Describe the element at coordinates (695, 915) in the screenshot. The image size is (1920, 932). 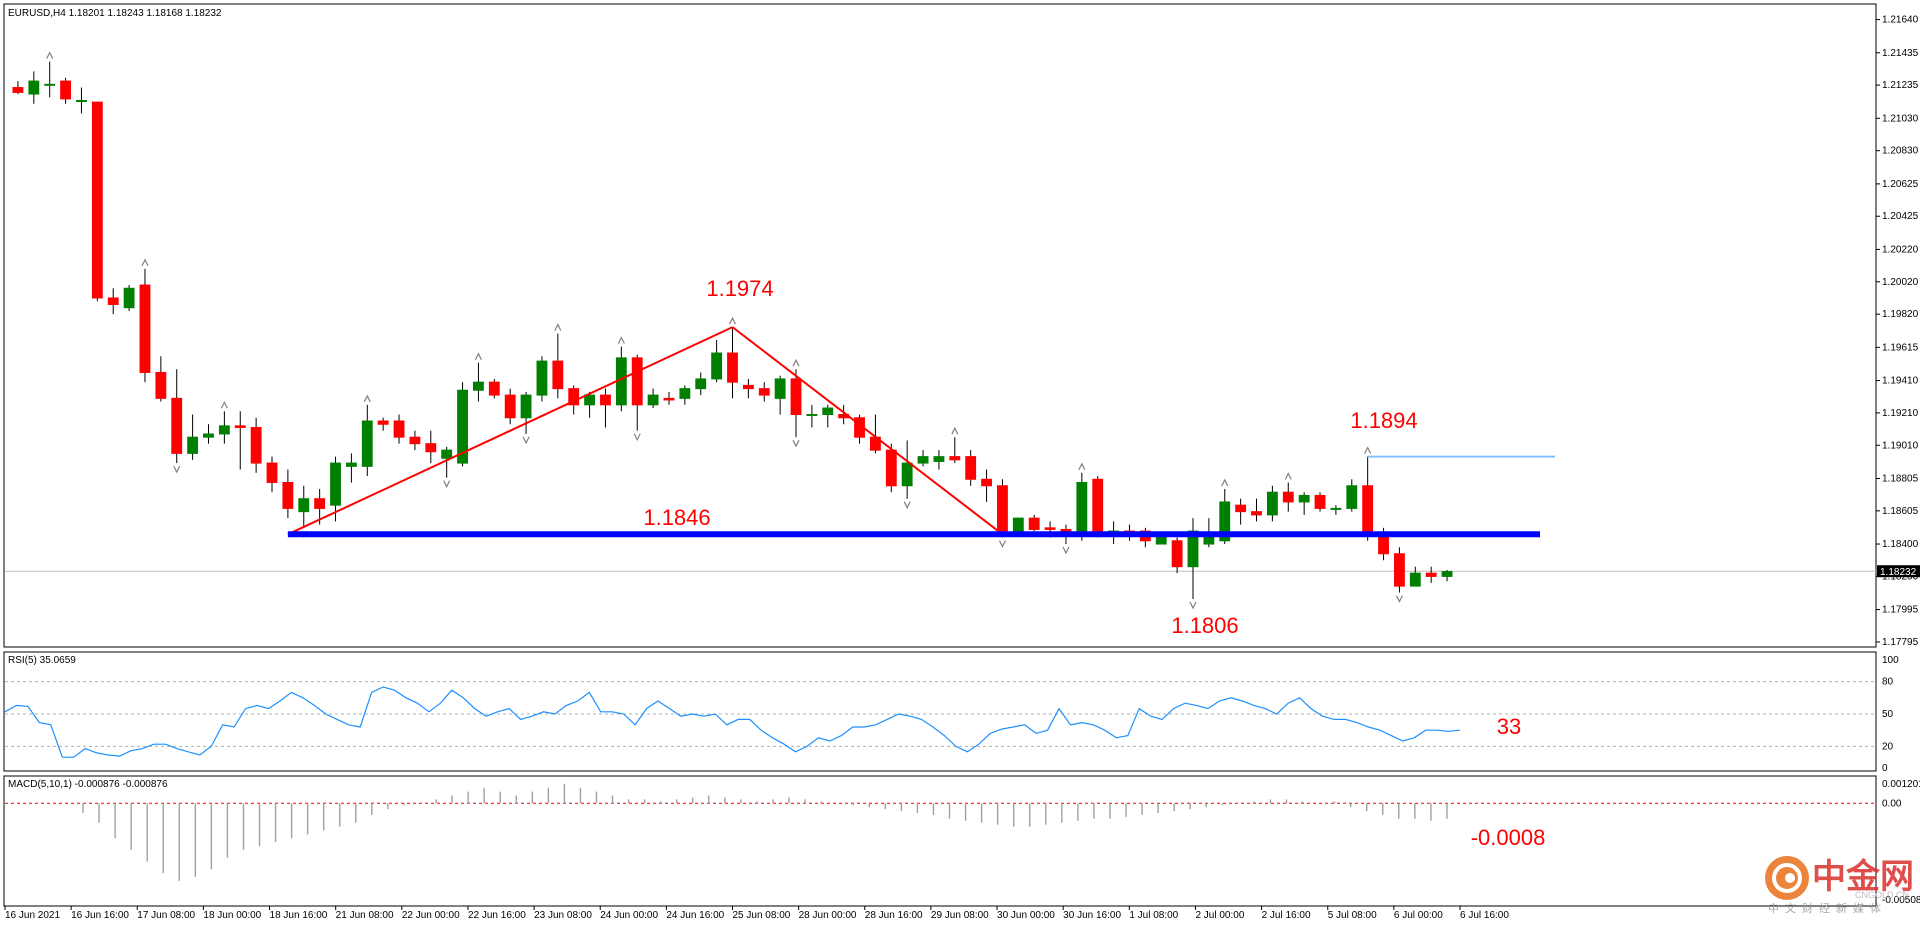
I see `time-tick-label: 24 Jun 16:00` at that location.